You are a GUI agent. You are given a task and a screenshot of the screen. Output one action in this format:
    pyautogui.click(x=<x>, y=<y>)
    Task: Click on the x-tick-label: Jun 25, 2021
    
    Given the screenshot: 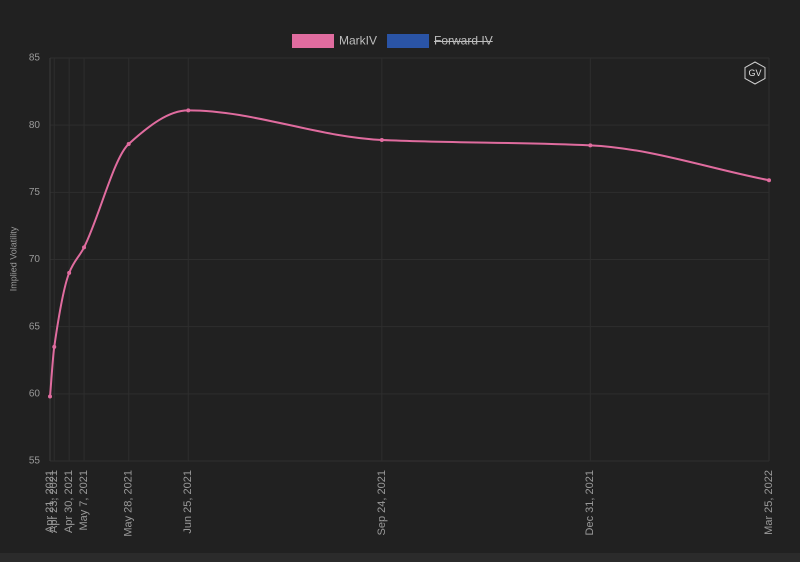 What is the action you would take?
    pyautogui.click(x=188, y=502)
    